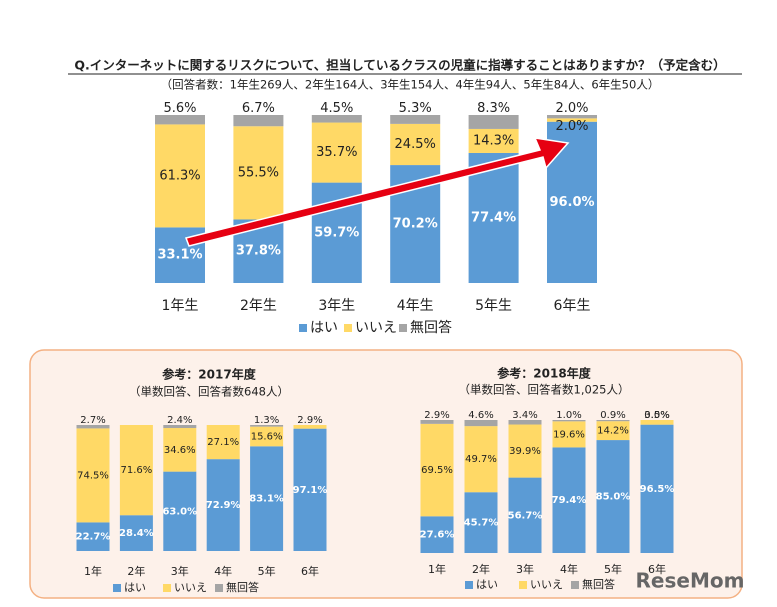  What do you see at coordinates (266, 499) in the screenshot?
I see `data-label: 83.1%` at bounding box center [266, 499].